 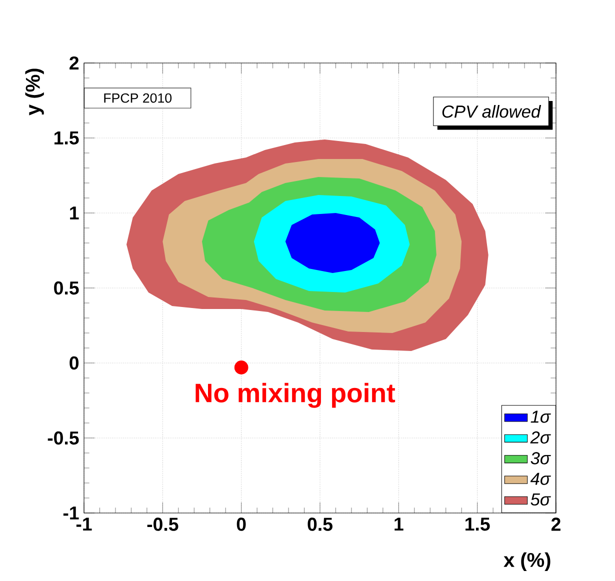 What do you see at coordinates (492, 111) in the screenshot?
I see `annotation: CPV allowed` at bounding box center [492, 111].